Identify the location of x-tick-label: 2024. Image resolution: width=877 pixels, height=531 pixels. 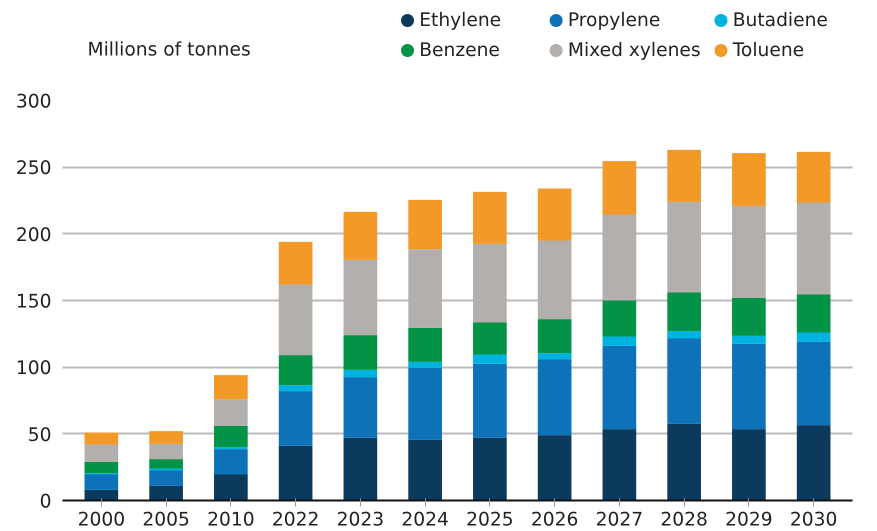
(425, 520).